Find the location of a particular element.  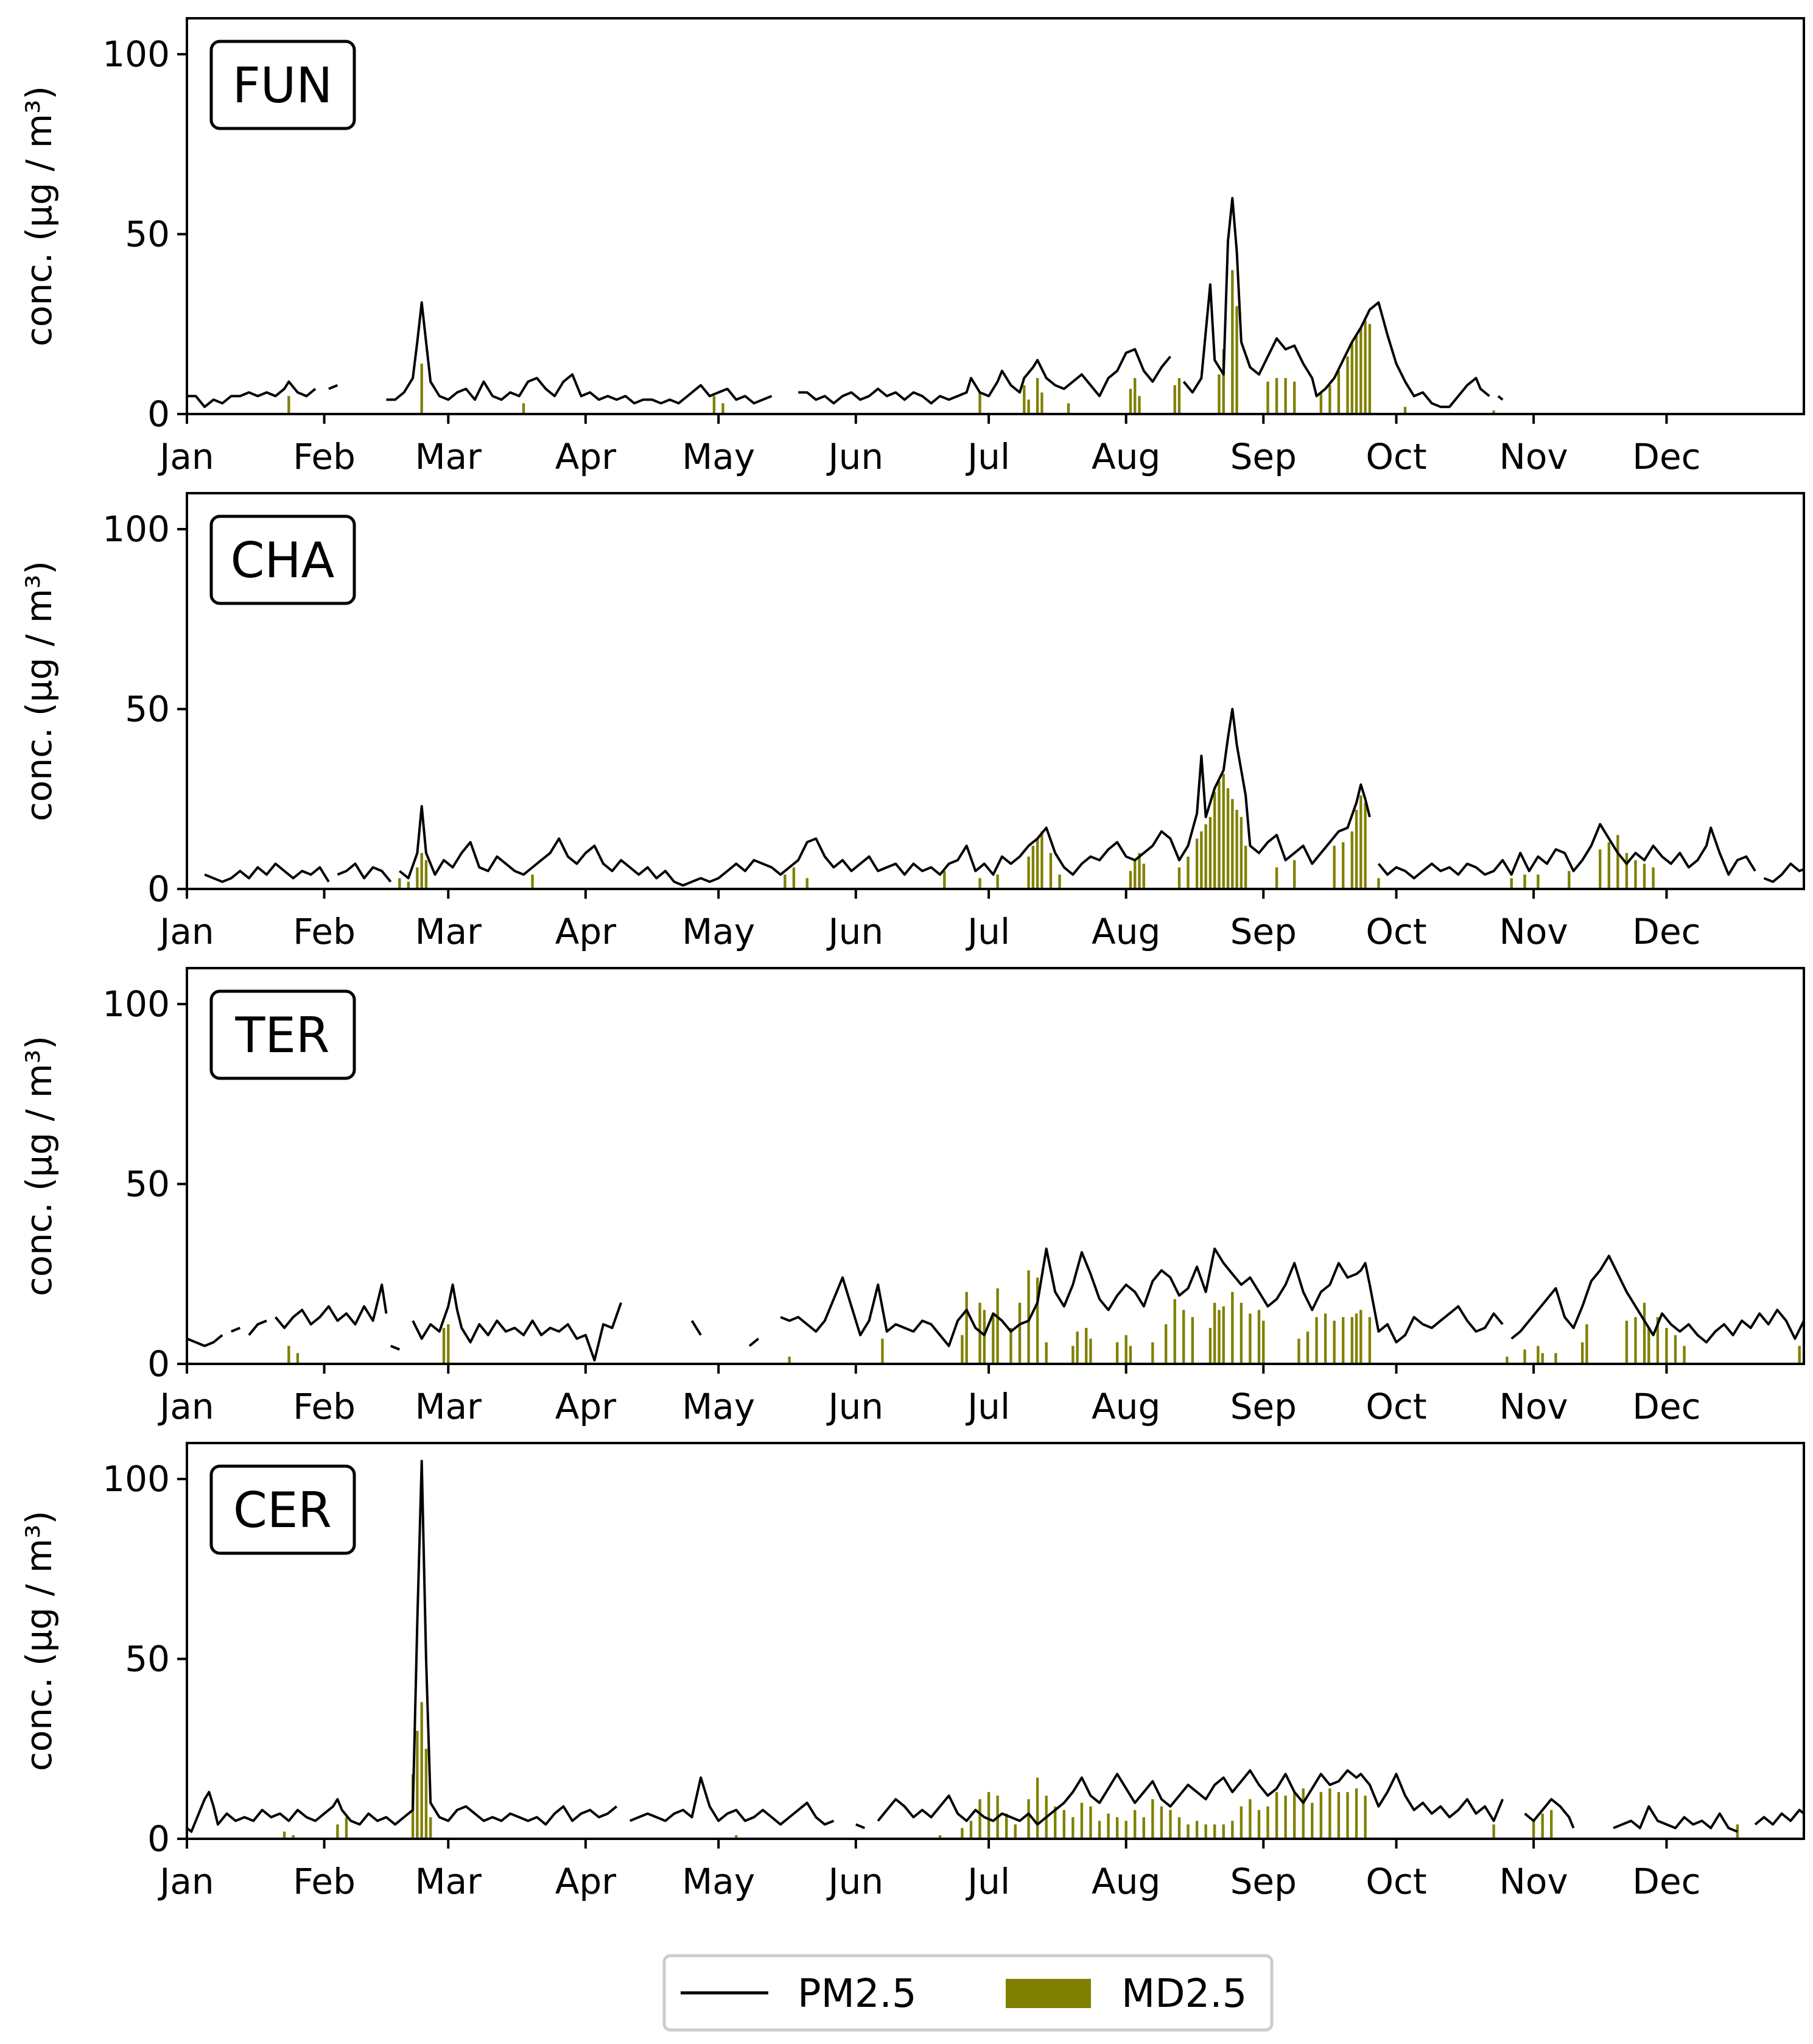

site-label: CHA is located at coordinates (283, 560).